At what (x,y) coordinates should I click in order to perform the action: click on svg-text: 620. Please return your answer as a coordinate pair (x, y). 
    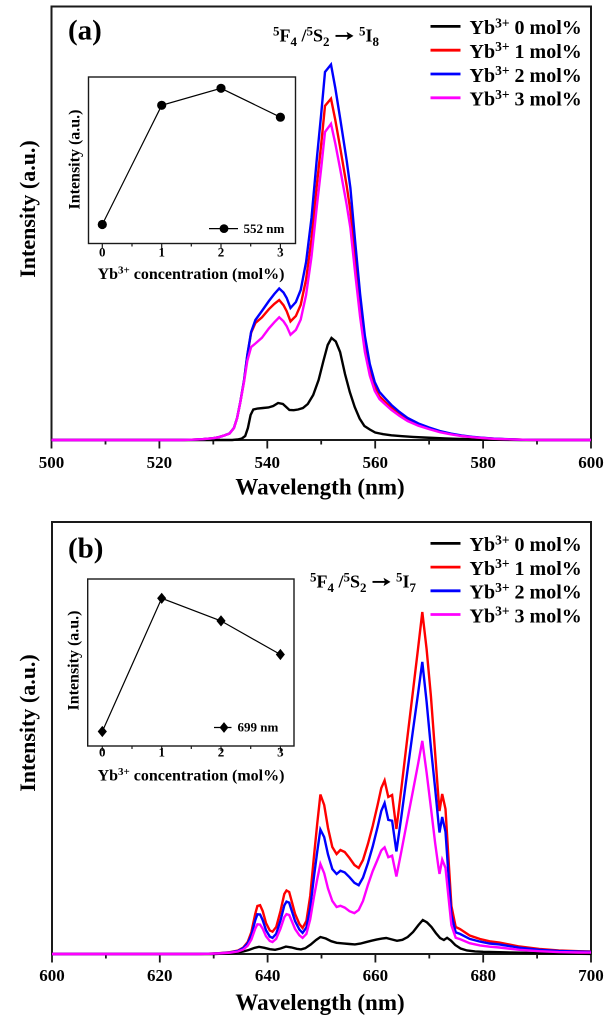
    Looking at the image, I should click on (160, 975).